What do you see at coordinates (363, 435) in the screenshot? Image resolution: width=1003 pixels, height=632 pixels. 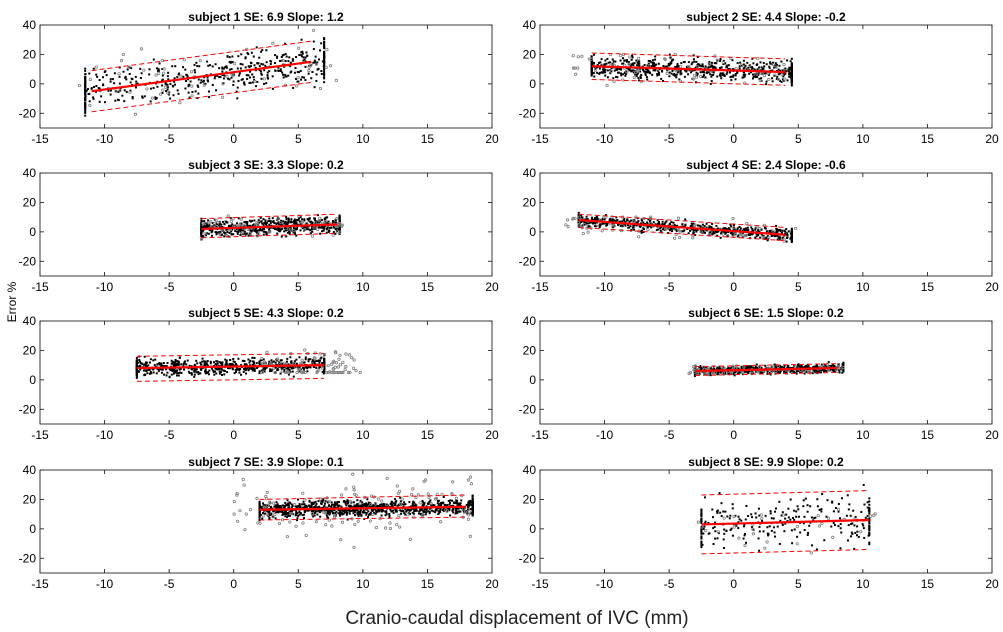 I see `x-tick-label: 10` at bounding box center [363, 435].